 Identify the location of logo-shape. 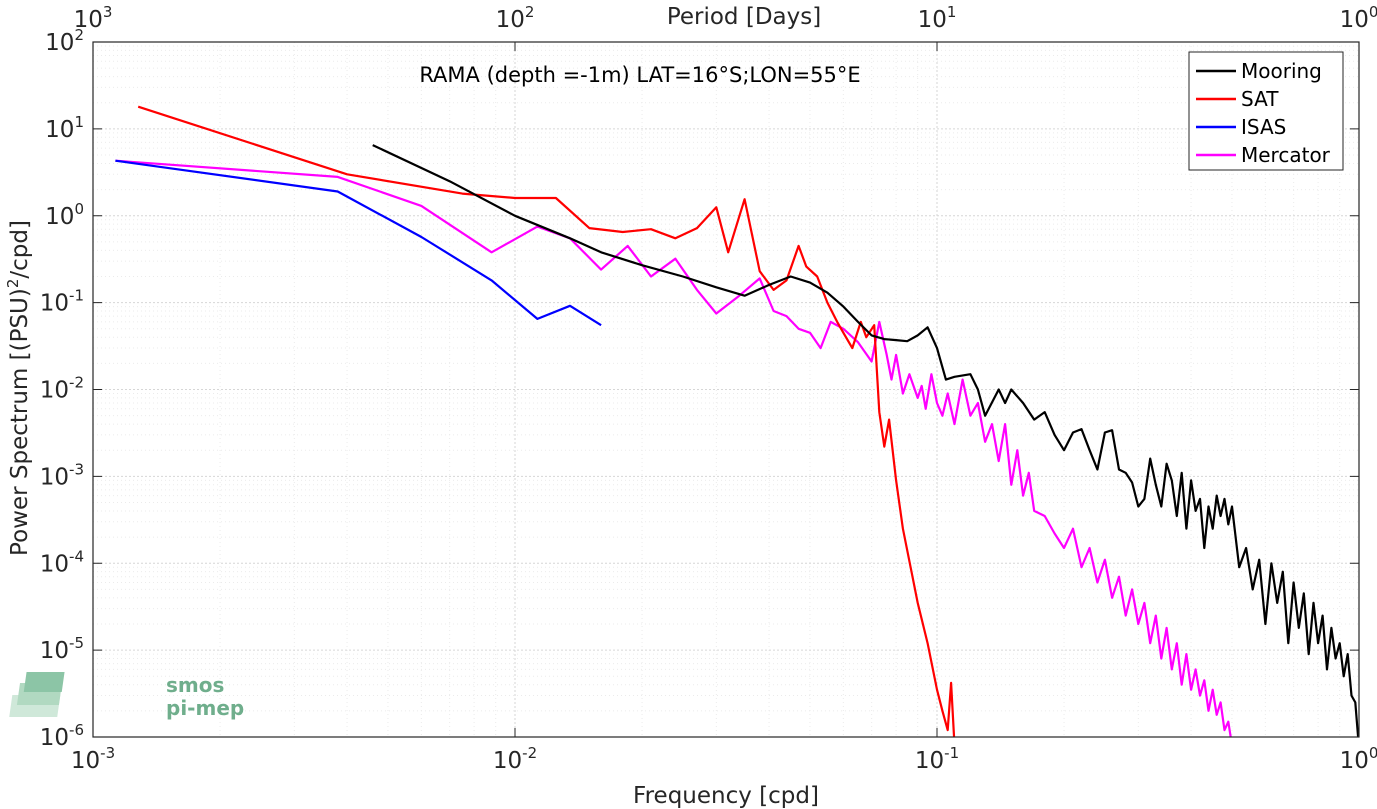
(44, 682).